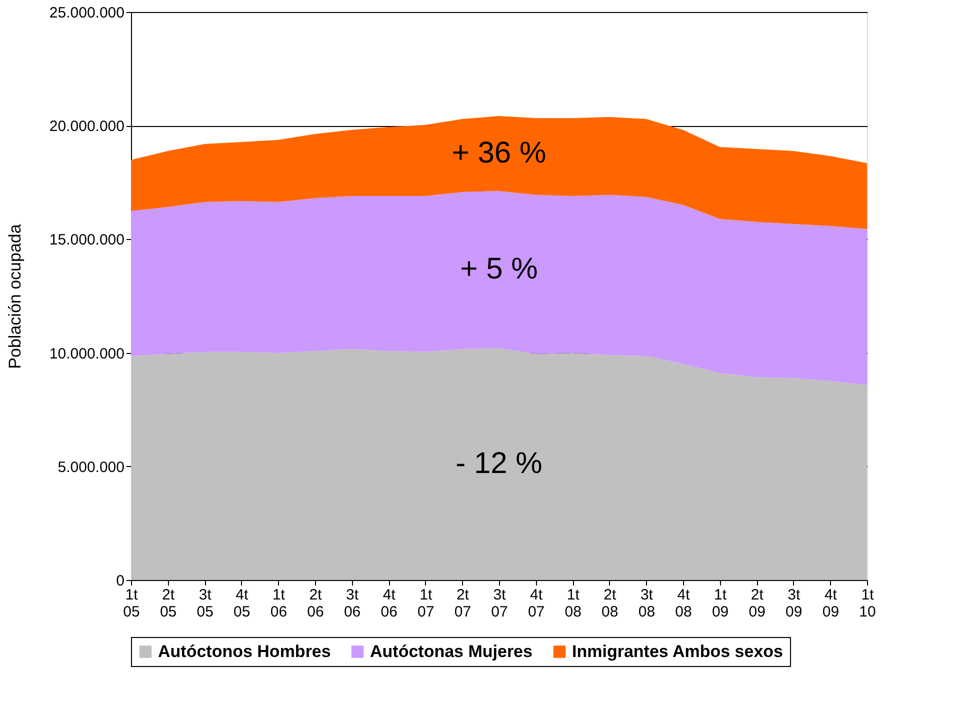 The image size is (959, 720). I want to click on y-tick-label: 20.000.000, so click(86, 127).